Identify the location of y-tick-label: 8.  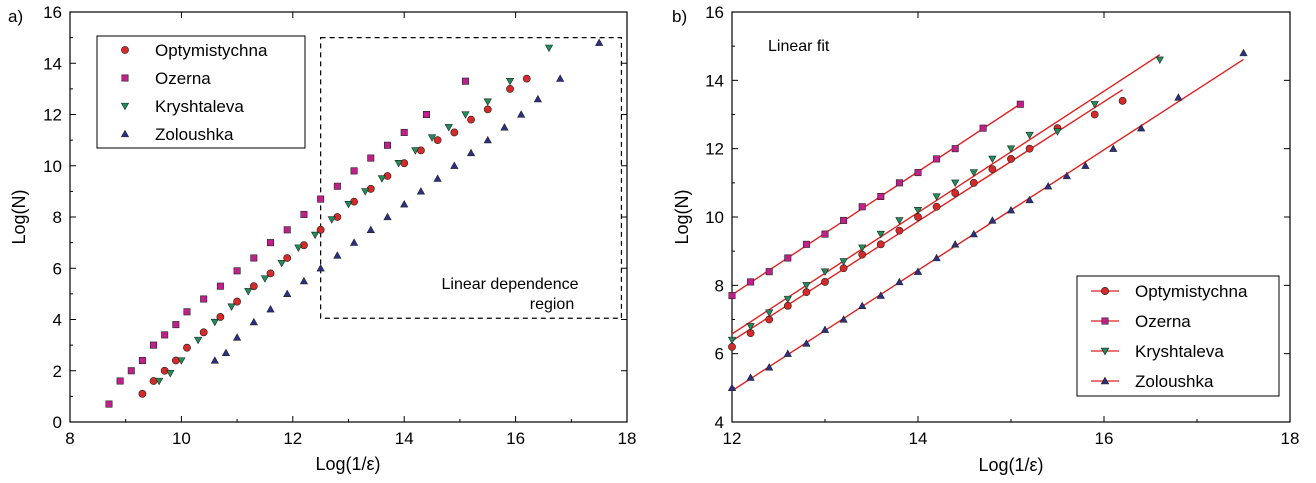
(719, 285).